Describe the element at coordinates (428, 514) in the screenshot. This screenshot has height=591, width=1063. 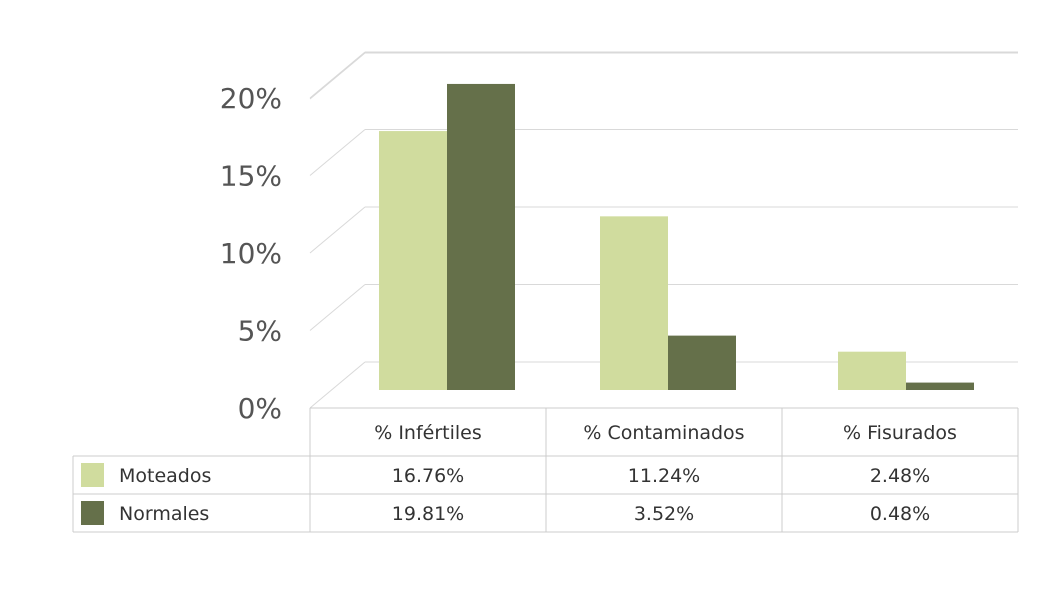
I see `data-value: 19.81%` at that location.